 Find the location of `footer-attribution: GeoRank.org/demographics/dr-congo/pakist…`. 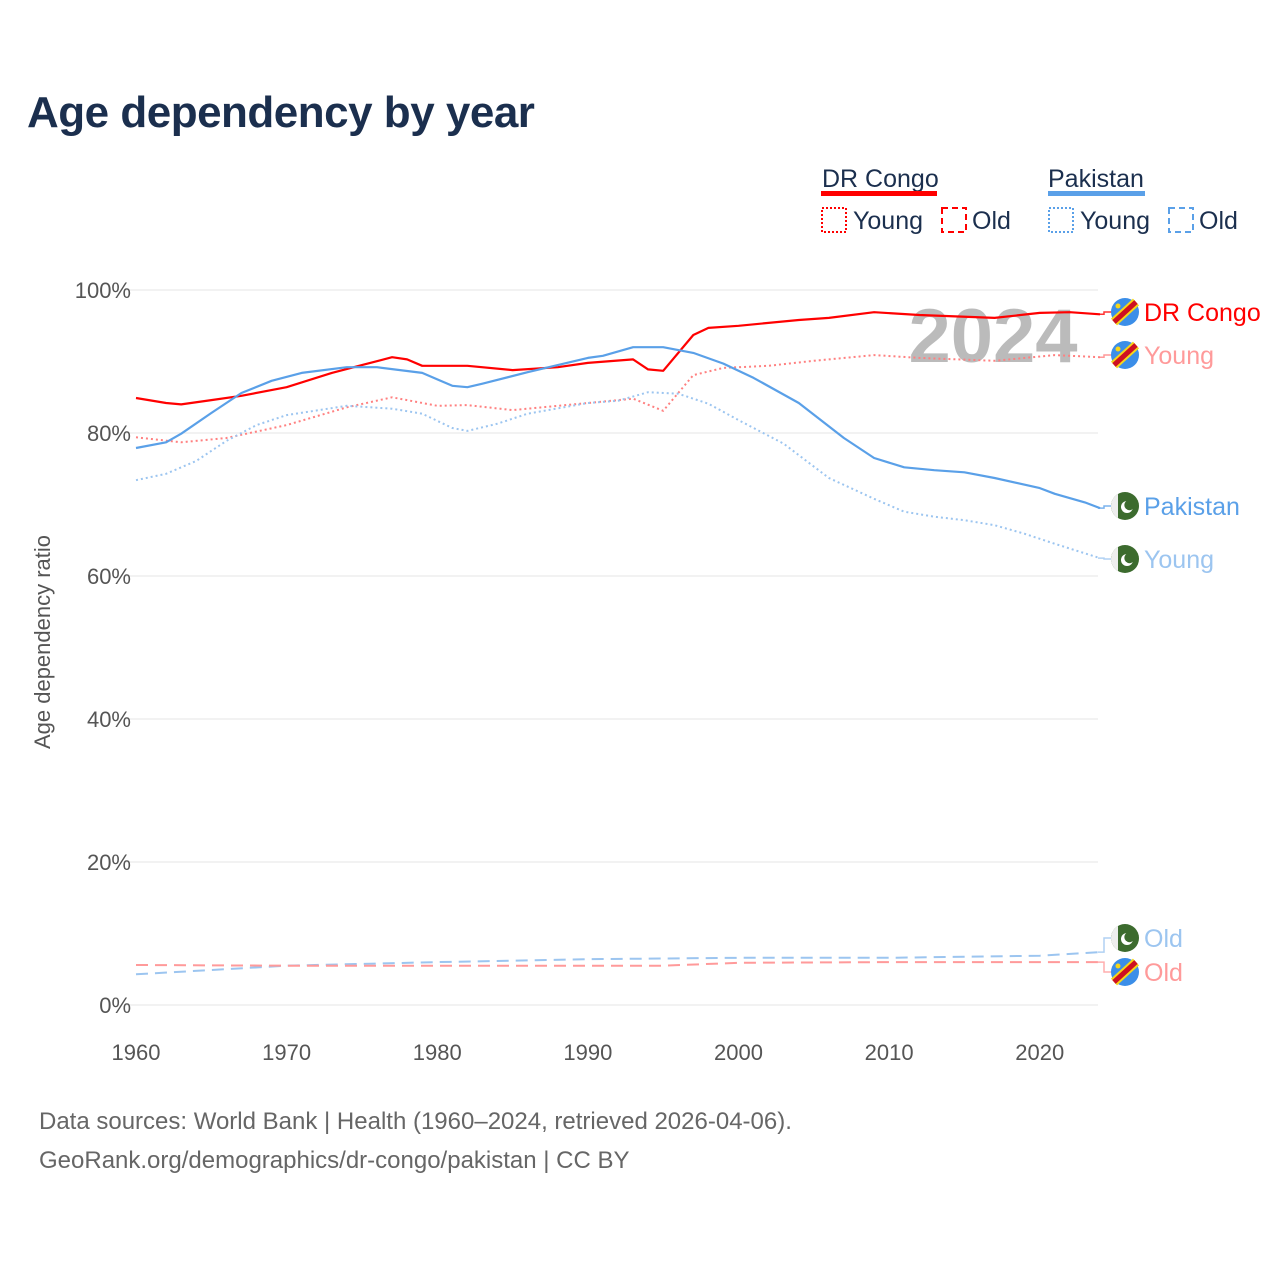

footer-attribution: GeoRank.org/demographics/dr-congo/pakist… is located at coordinates (334, 1160).